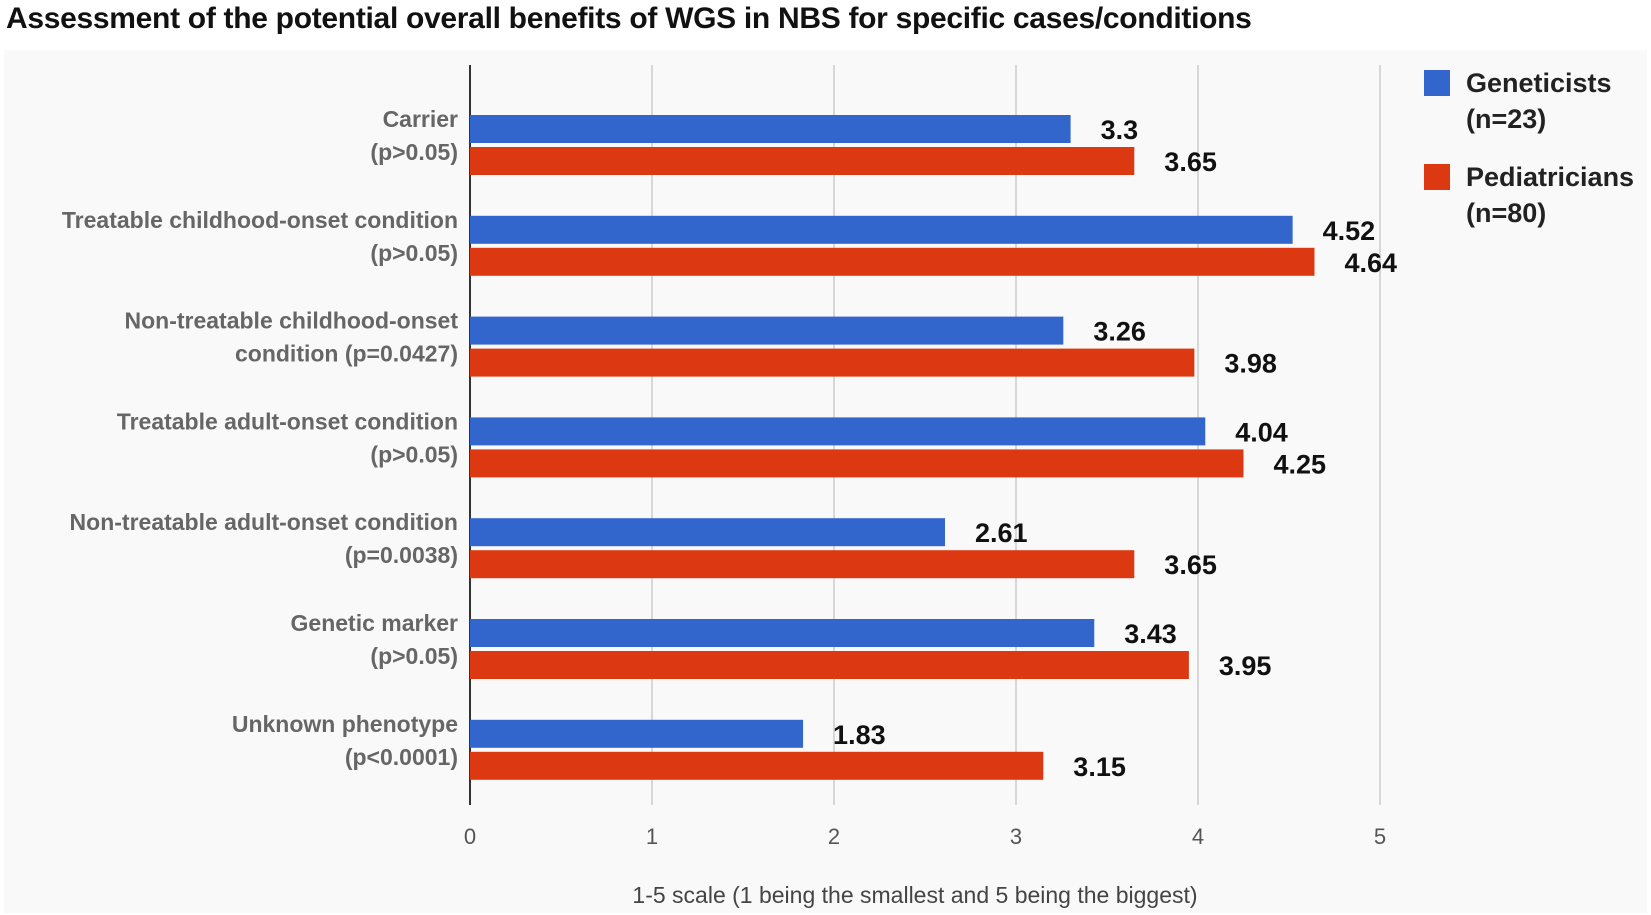 The width and height of the screenshot is (1651, 915). What do you see at coordinates (346, 354) in the screenshot?
I see `category-label-line2: condition (p=0.0427)` at bounding box center [346, 354].